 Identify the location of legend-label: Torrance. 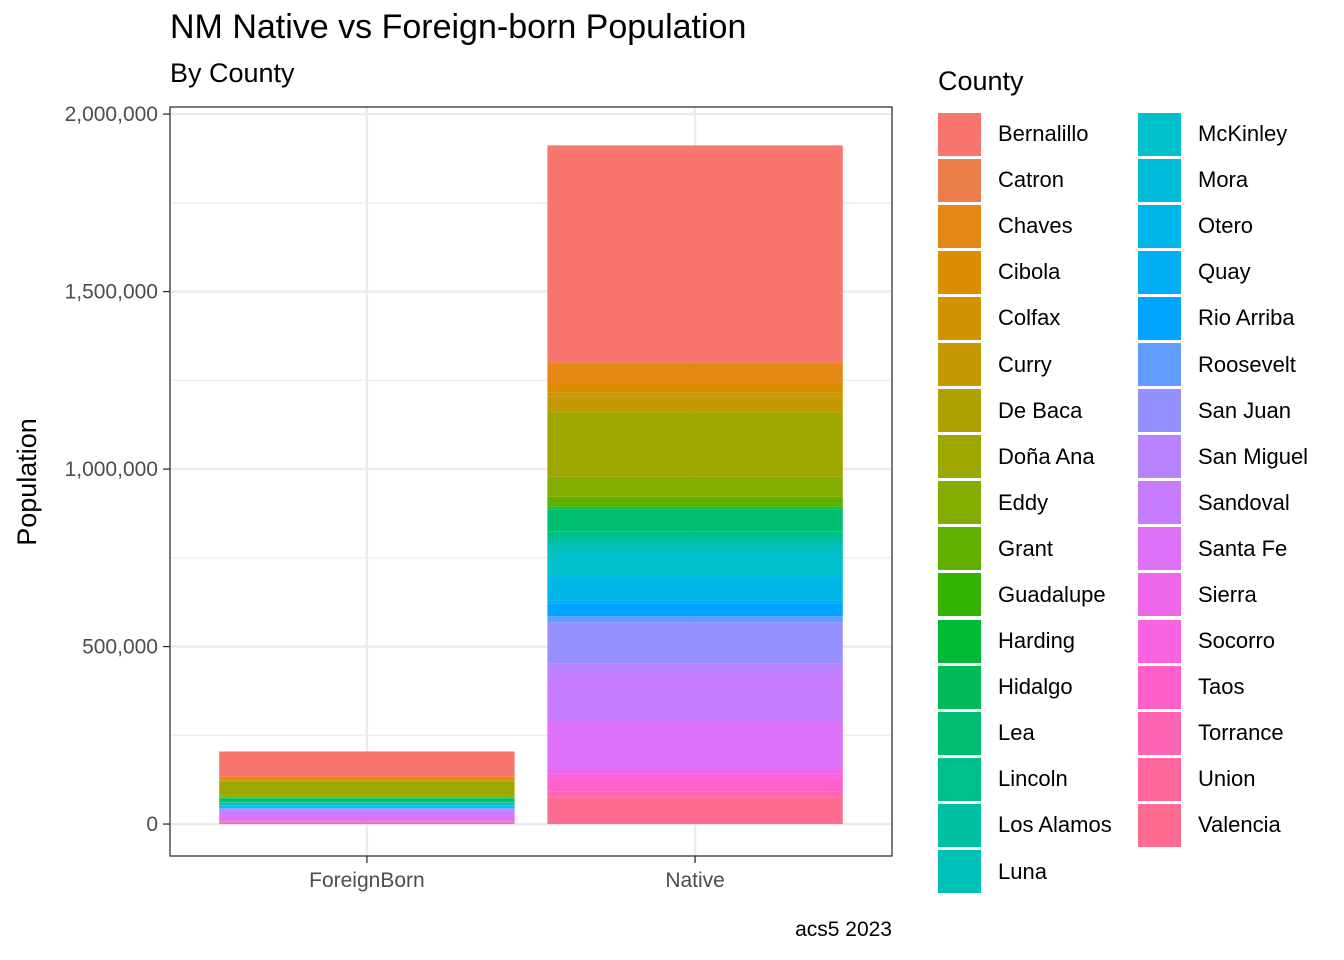
(1241, 733).